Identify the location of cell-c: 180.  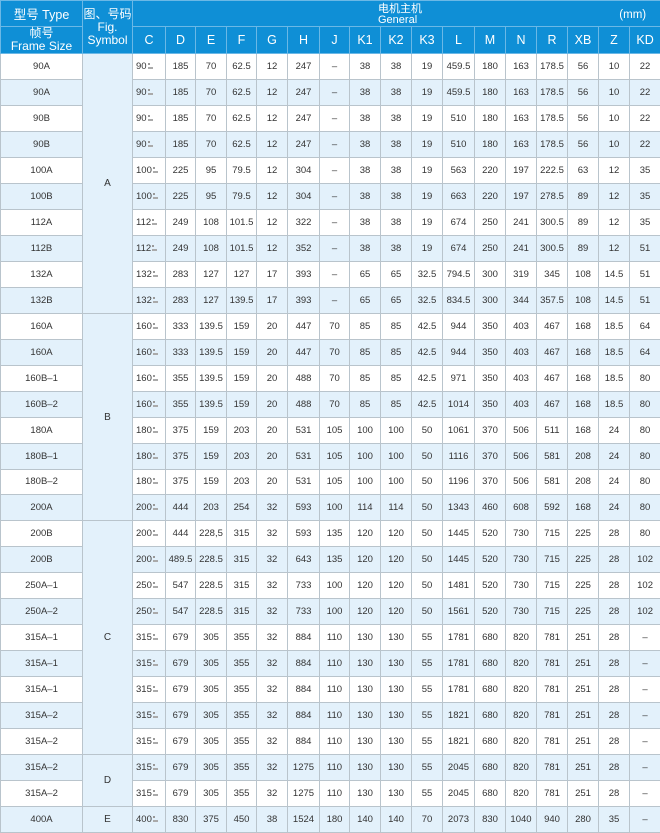
(149, 456).